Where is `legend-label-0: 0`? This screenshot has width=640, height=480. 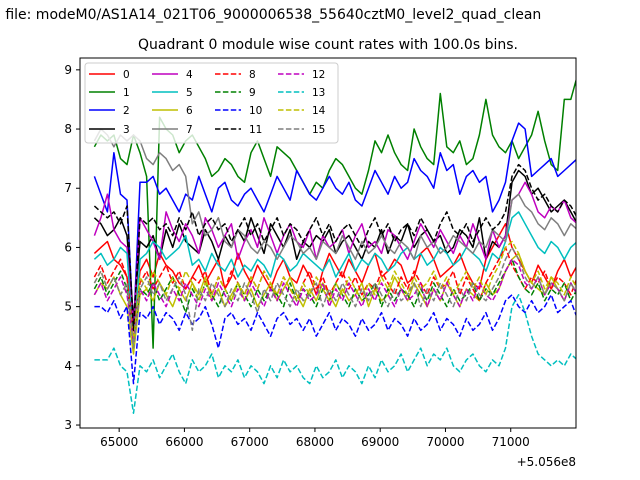
legend-label-0: 0 is located at coordinates (126, 75).